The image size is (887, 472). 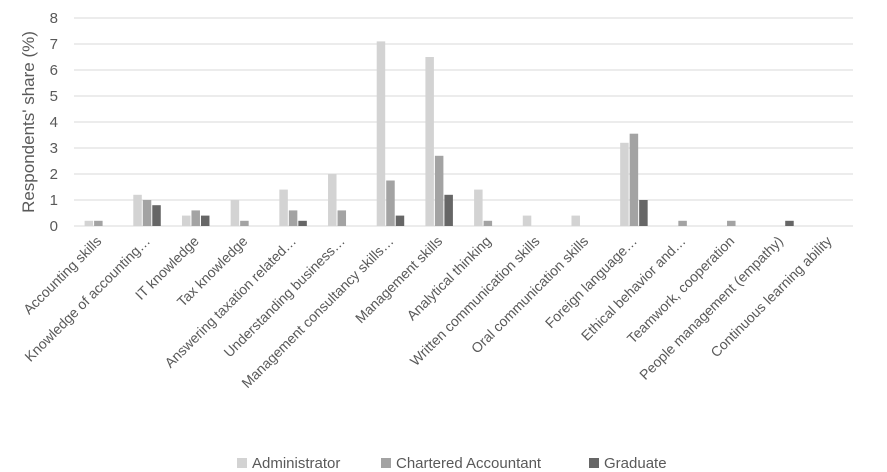 I want to click on y-tick-label: 1, so click(x=54, y=200).